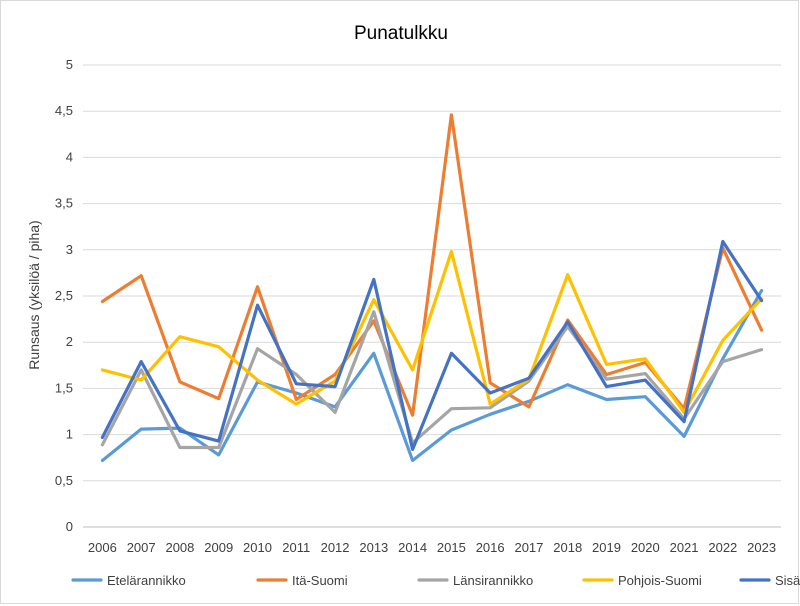 This screenshot has width=800, height=606. Describe the element at coordinates (64, 387) in the screenshot. I see `y-tick-label: 1,5` at that location.